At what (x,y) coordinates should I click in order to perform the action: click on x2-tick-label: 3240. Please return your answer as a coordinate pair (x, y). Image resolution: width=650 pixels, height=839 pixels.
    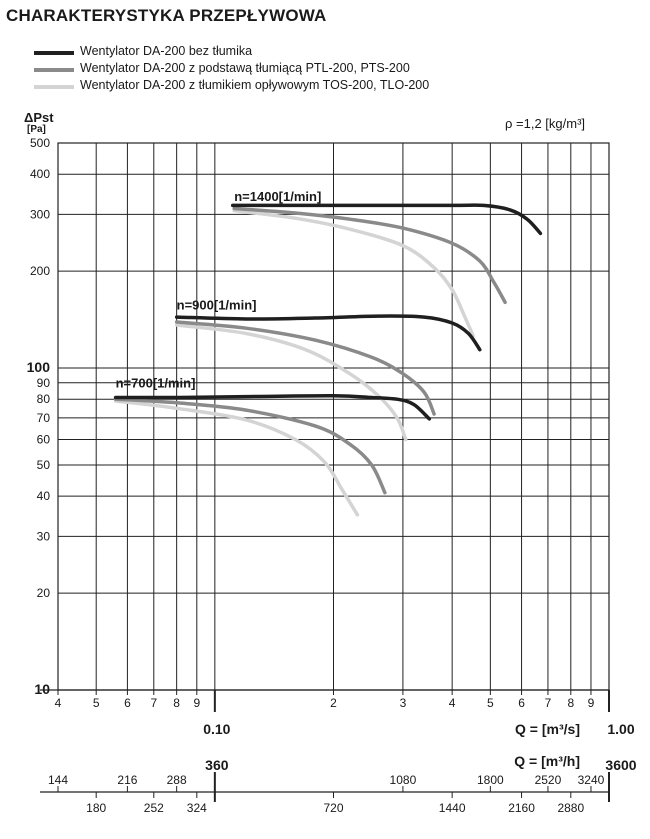
    Looking at the image, I should click on (591, 780).